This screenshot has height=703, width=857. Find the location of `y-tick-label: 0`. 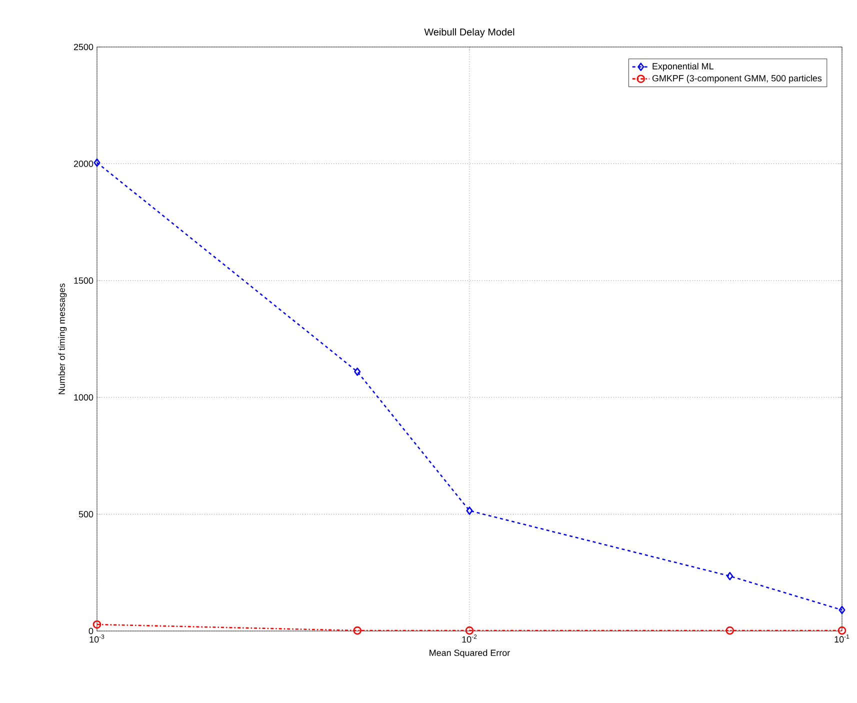

y-tick-label: 0 is located at coordinates (91, 631).